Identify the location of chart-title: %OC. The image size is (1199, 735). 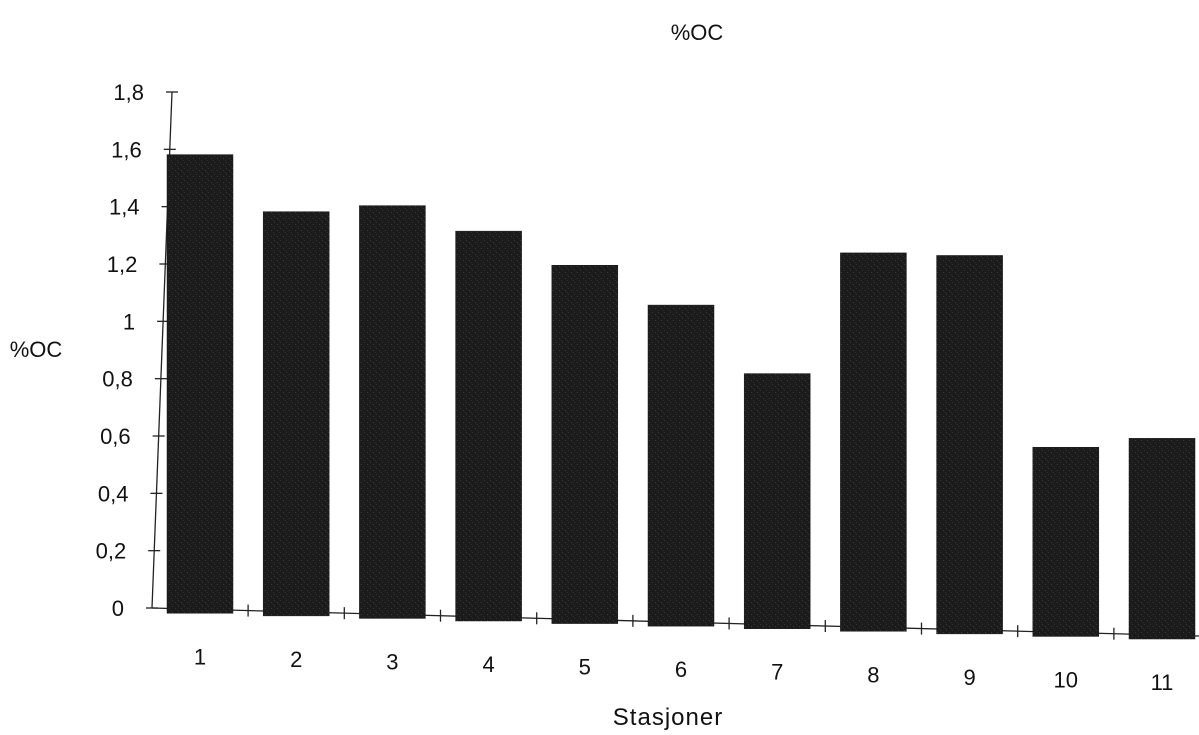
(697, 32).